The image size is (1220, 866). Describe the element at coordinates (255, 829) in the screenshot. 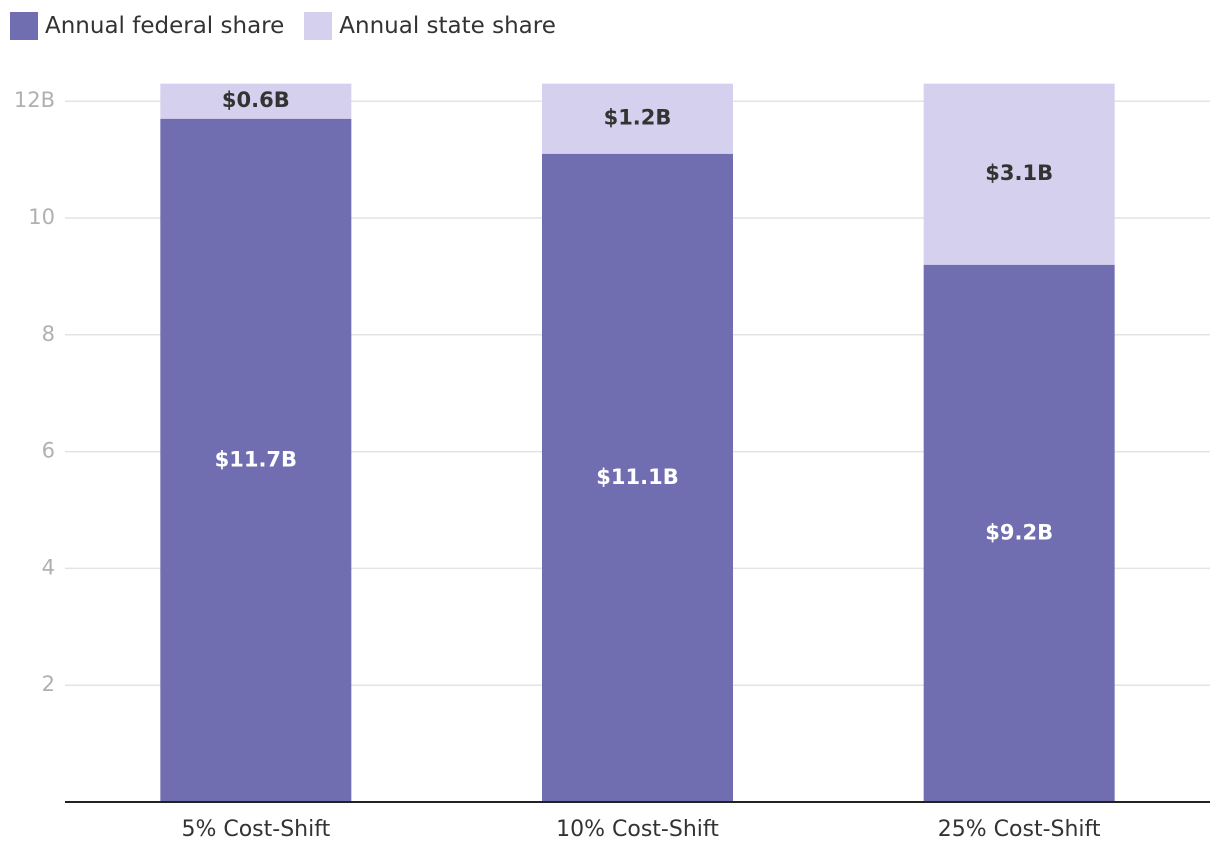

I see `x-category-label: 5% Cost-Shift` at that location.